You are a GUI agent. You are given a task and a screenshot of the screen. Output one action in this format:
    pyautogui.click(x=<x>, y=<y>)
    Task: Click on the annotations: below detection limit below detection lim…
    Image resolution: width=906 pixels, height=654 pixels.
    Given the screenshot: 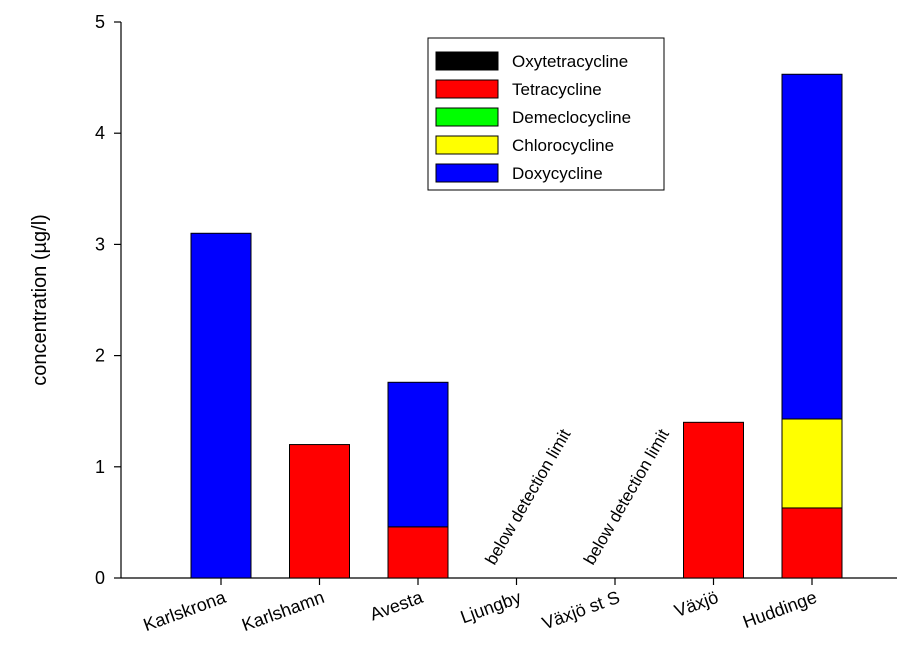 What is the action you would take?
    pyautogui.click(x=578, y=497)
    